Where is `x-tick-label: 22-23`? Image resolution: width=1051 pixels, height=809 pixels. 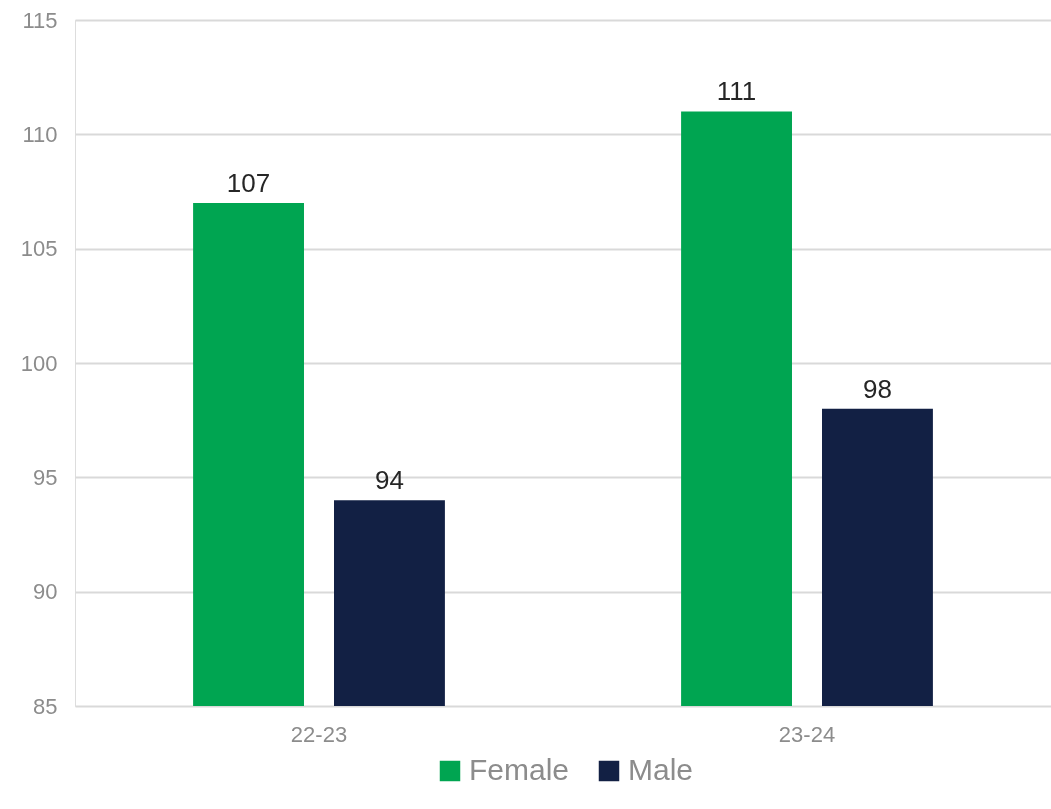
x-tick-label: 22-23 is located at coordinates (319, 734).